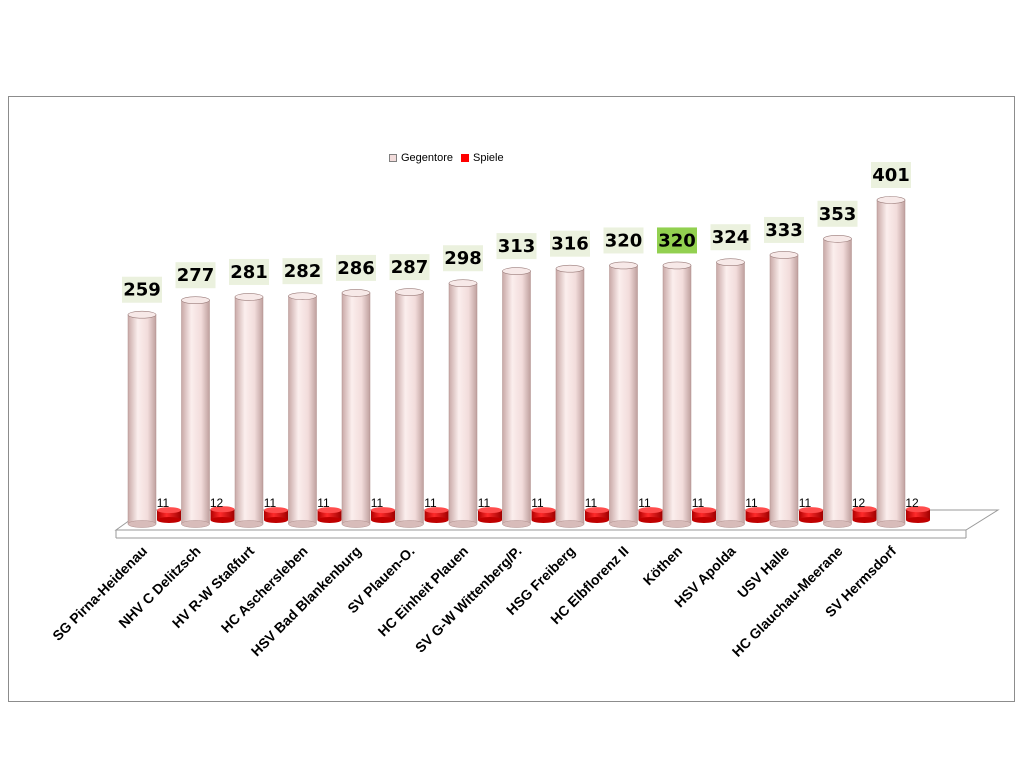 This screenshot has height=768, width=1028. Describe the element at coordinates (421, 158) in the screenshot. I see `legend-item-gegentore: Gegentore` at that location.